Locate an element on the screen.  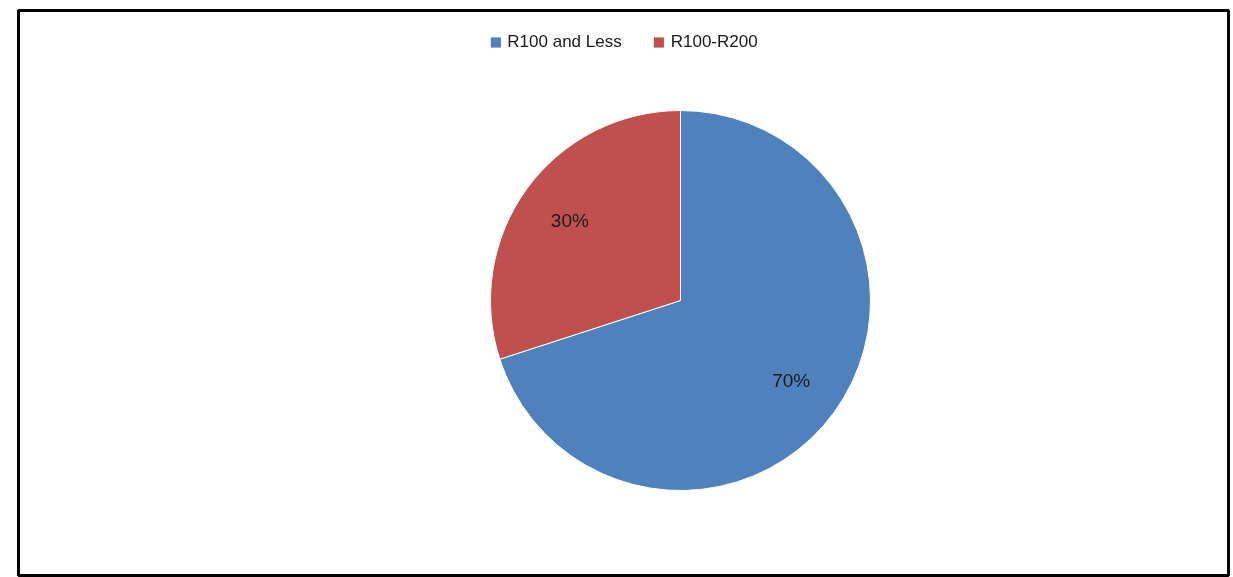
legend-label: R100 and Less is located at coordinates (564, 42).